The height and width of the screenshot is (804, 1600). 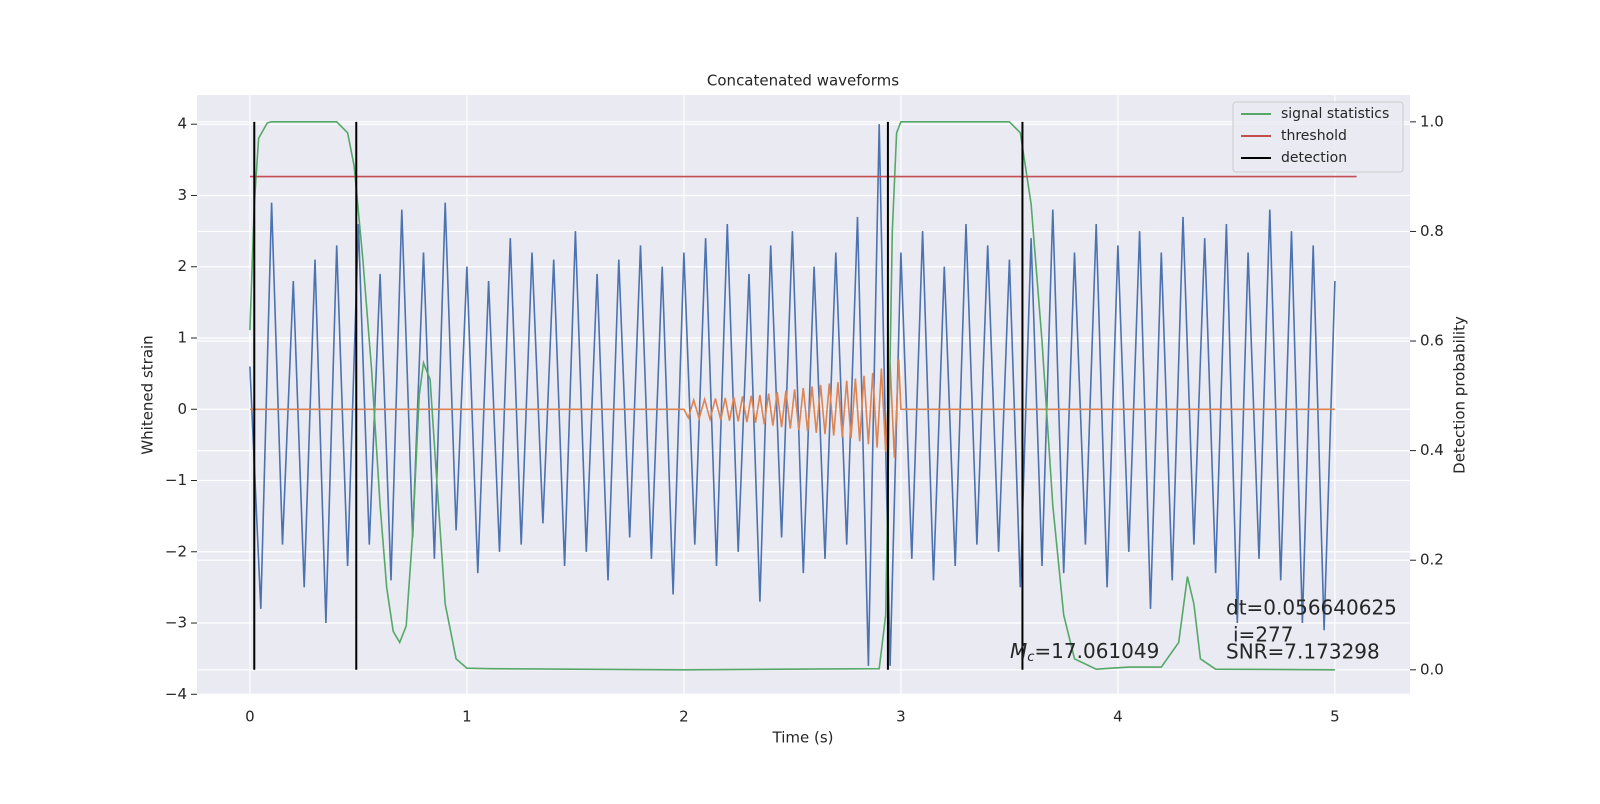 I want to click on x-tick-label: 0, so click(x=250, y=717).